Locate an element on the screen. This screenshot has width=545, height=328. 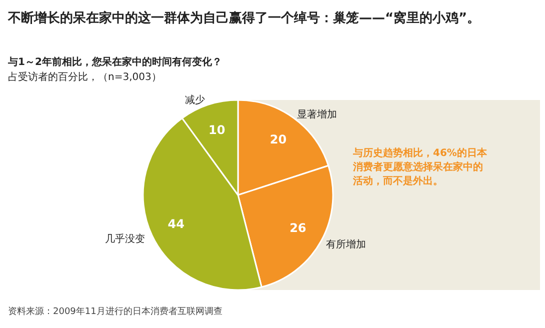
text: 资料来源：2009年11月进行的日本消费者互联网调查 is located at coordinates (115, 312).